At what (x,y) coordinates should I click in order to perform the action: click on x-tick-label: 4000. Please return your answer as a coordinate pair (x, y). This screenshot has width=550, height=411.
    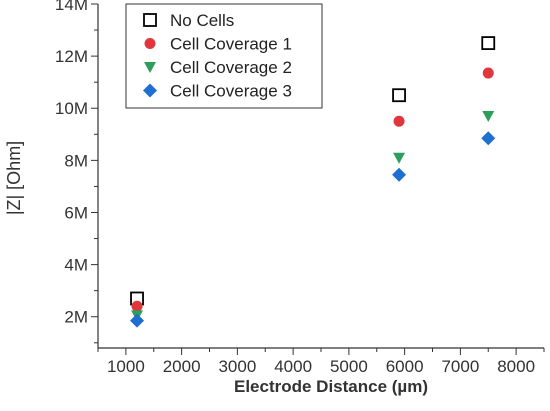
    Looking at the image, I should click on (293, 366).